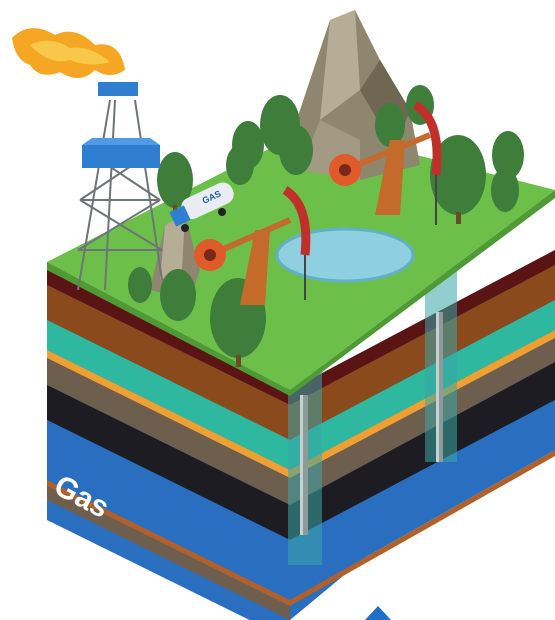 The width and height of the screenshot is (555, 620). Describe the element at coordinates (372, 413) in the screenshot. I see `well-pipe-icon` at that location.